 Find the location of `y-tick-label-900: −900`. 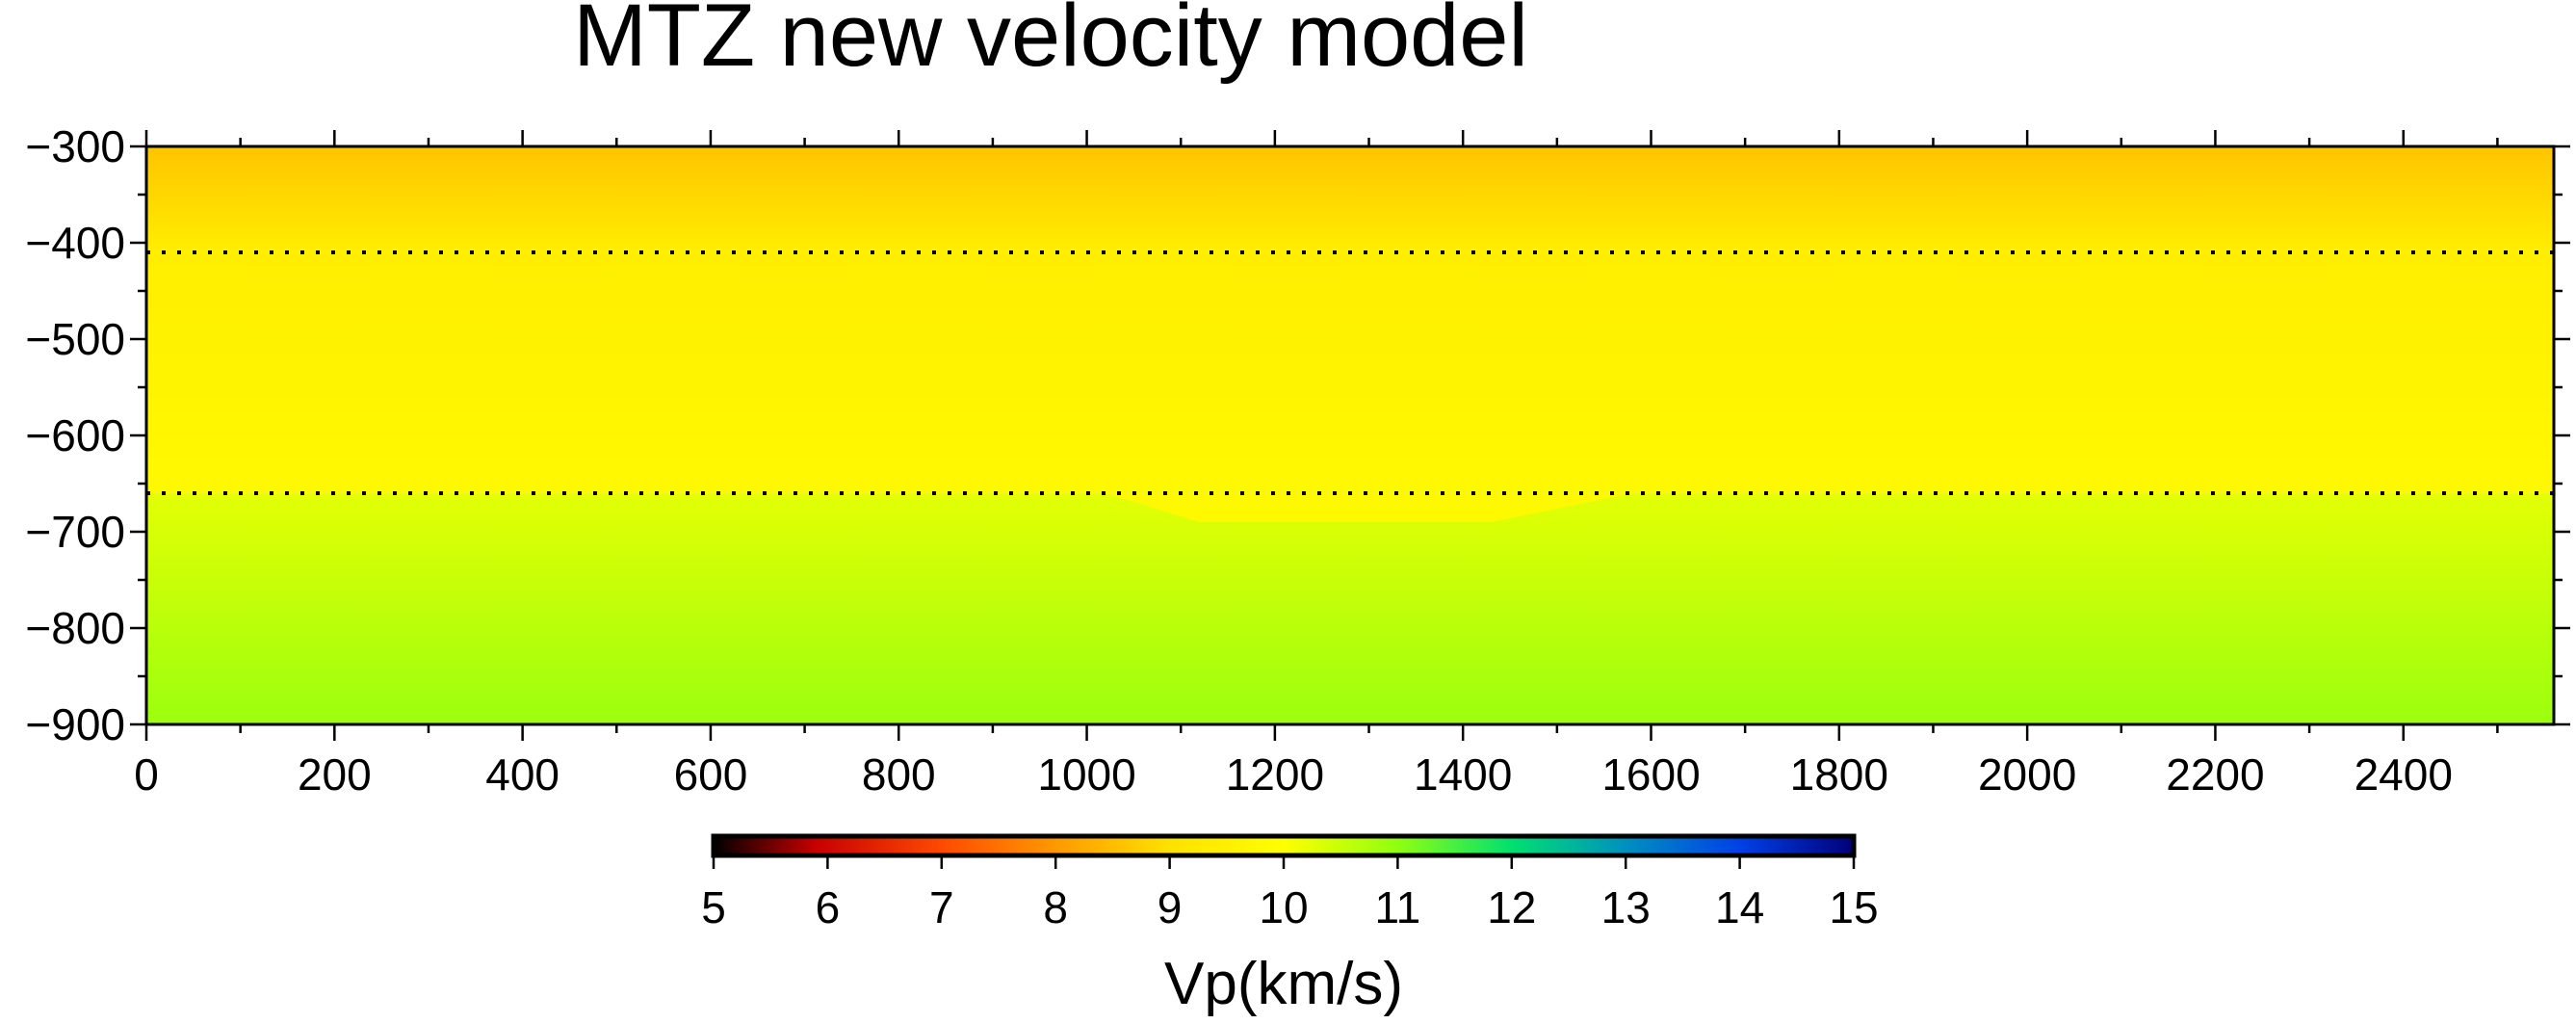

y-tick-label-900: −900 is located at coordinates (75, 724).